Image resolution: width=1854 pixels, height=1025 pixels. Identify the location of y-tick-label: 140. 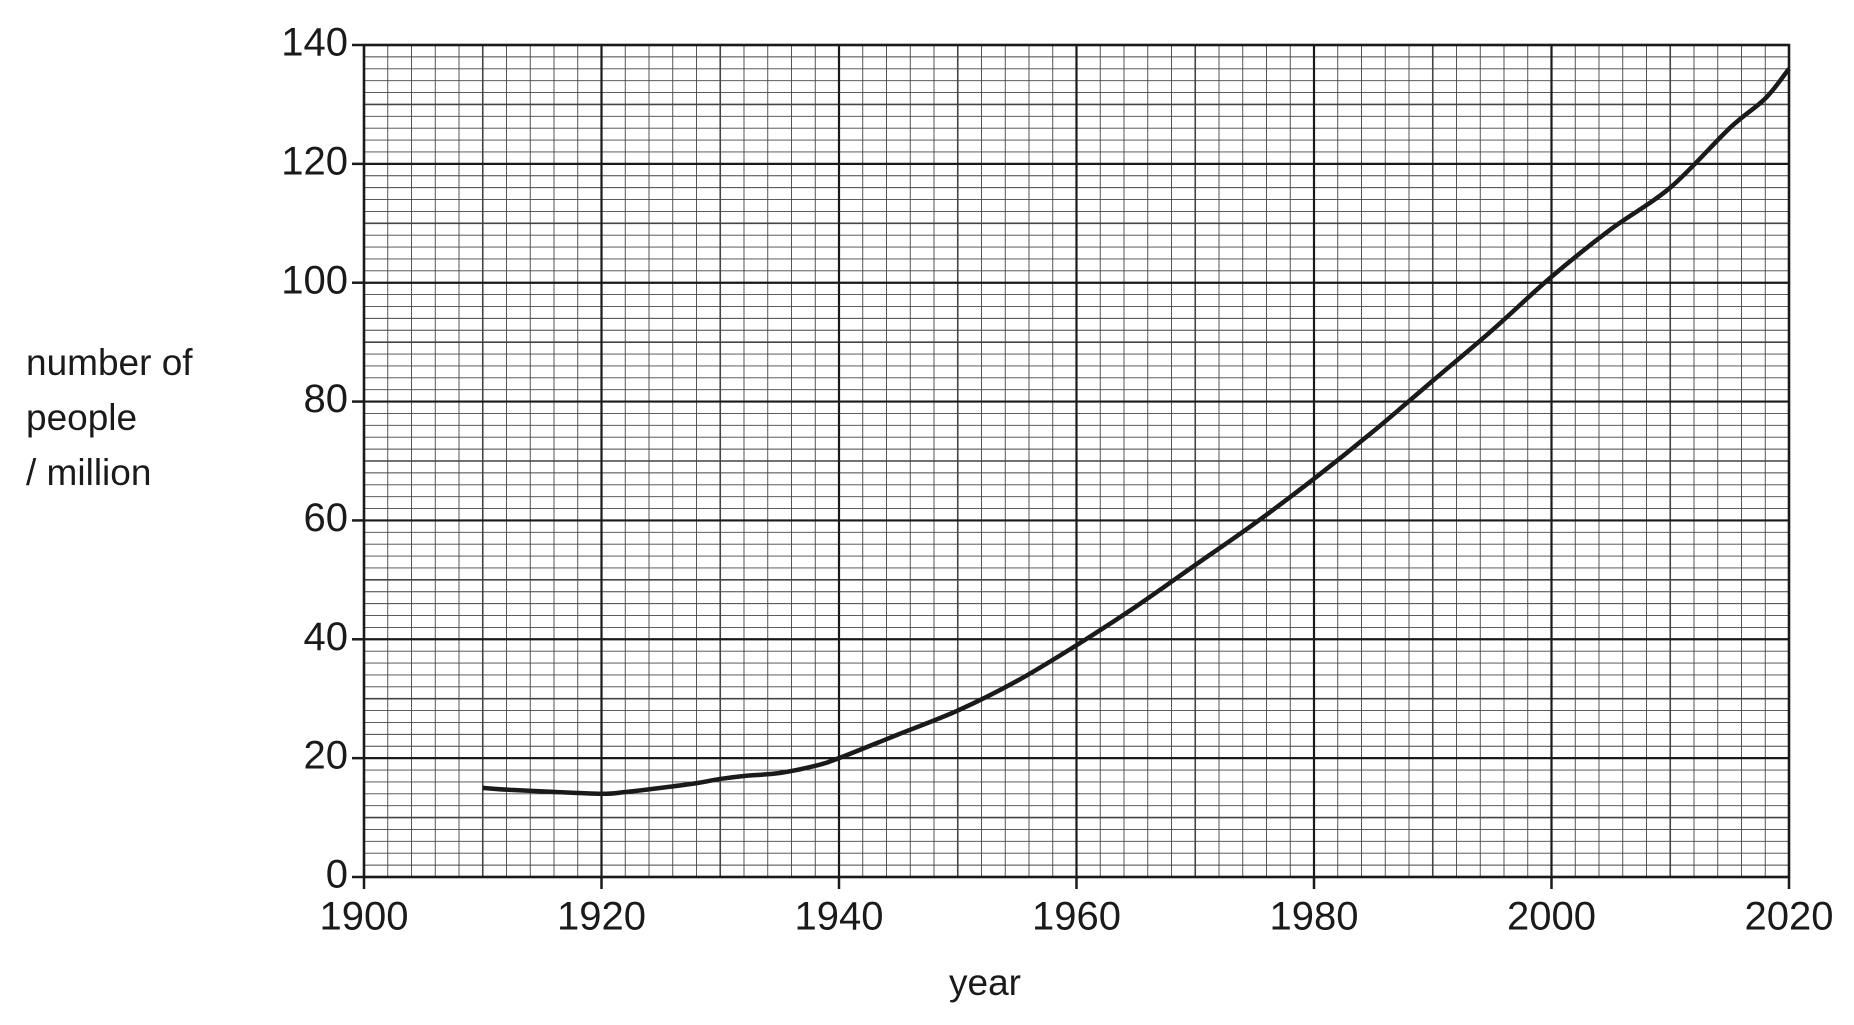
(314, 43).